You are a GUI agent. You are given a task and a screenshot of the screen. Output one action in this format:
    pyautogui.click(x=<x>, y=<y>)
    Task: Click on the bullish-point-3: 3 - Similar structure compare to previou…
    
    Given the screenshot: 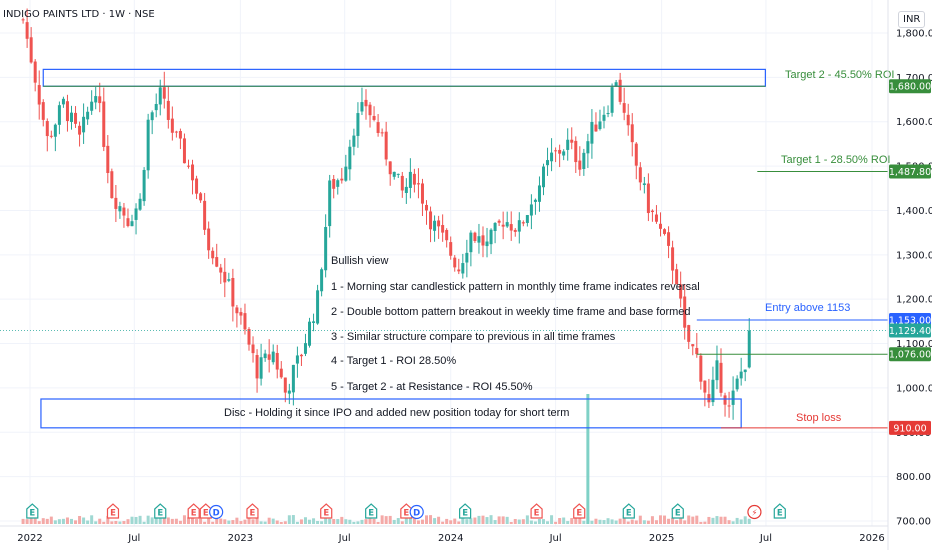 What is the action you would take?
    pyautogui.click(x=473, y=337)
    